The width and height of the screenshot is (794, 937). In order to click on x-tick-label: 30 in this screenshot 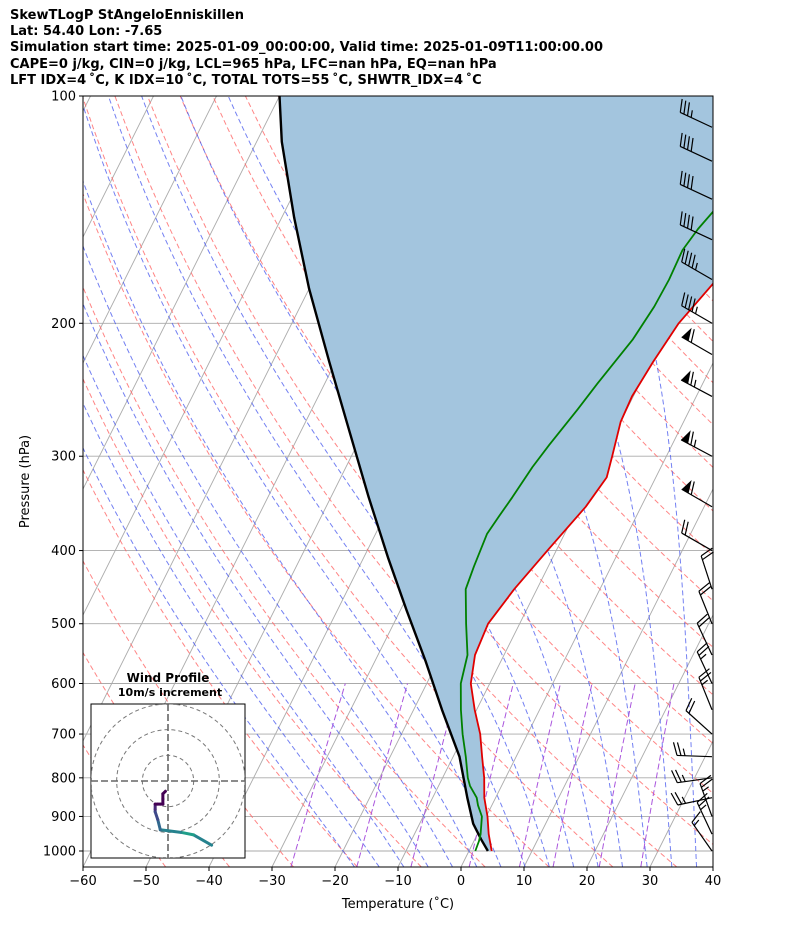, I will do `click(650, 881)`.